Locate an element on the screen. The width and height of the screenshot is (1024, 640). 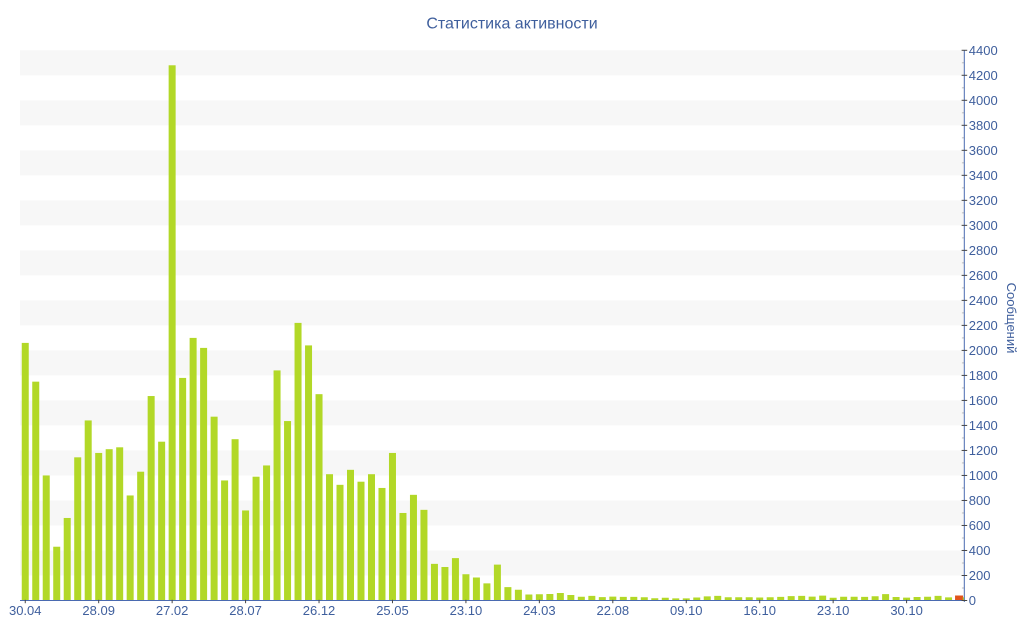
svg-text: 4200 is located at coordinates (983, 75).